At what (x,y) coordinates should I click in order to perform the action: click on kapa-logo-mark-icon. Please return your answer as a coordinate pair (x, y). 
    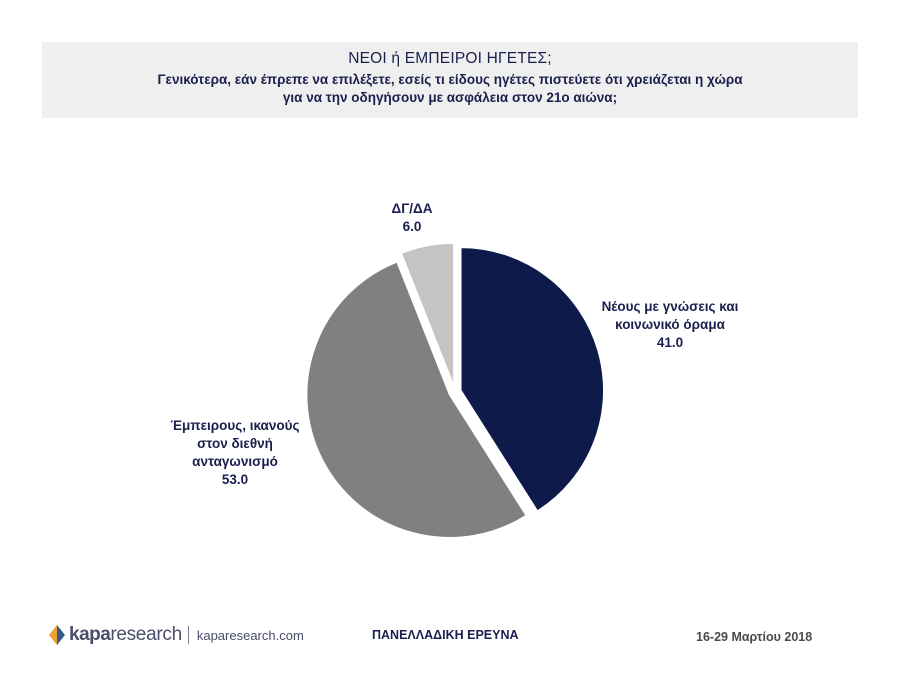
    Looking at the image, I should click on (57, 635).